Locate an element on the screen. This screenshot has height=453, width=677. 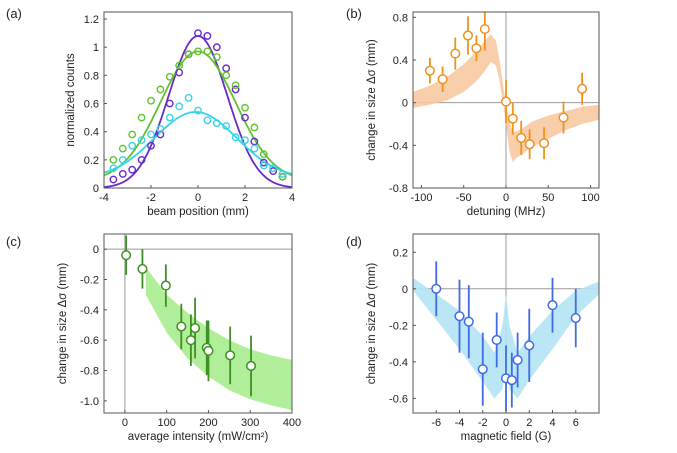
plot-area-a is located at coordinates (198, 108).